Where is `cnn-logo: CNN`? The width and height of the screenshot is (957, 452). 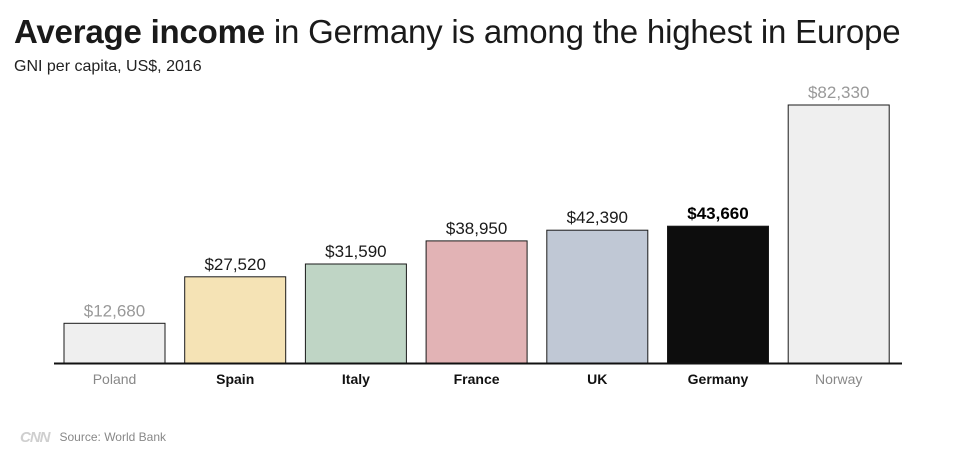 cnn-logo: CNN is located at coordinates (35, 437).